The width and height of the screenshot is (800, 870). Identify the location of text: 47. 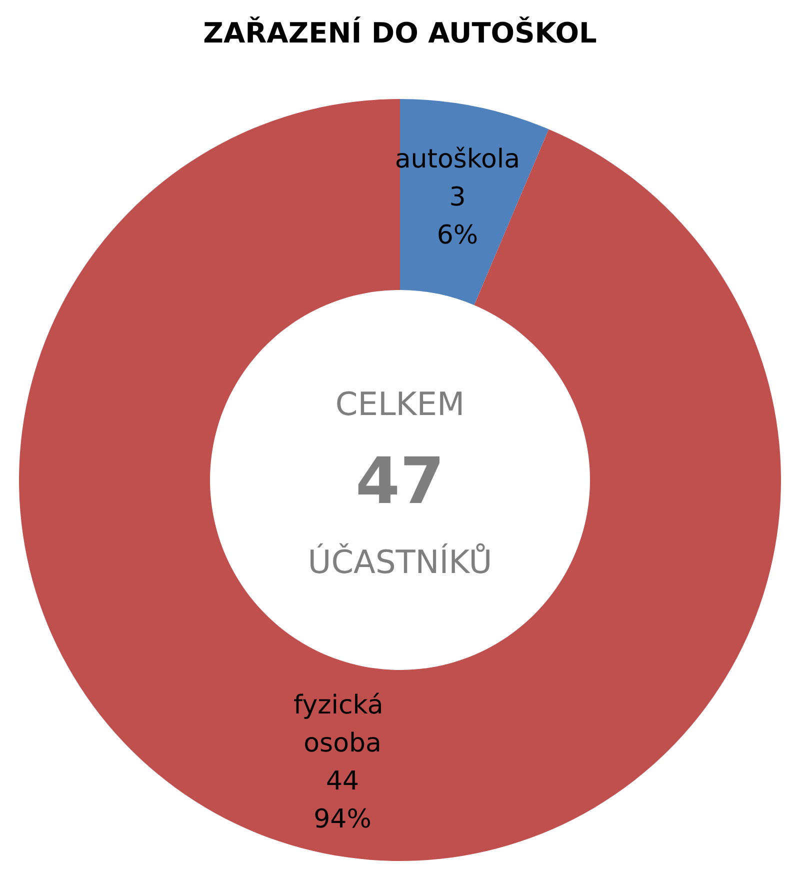
(400, 482).